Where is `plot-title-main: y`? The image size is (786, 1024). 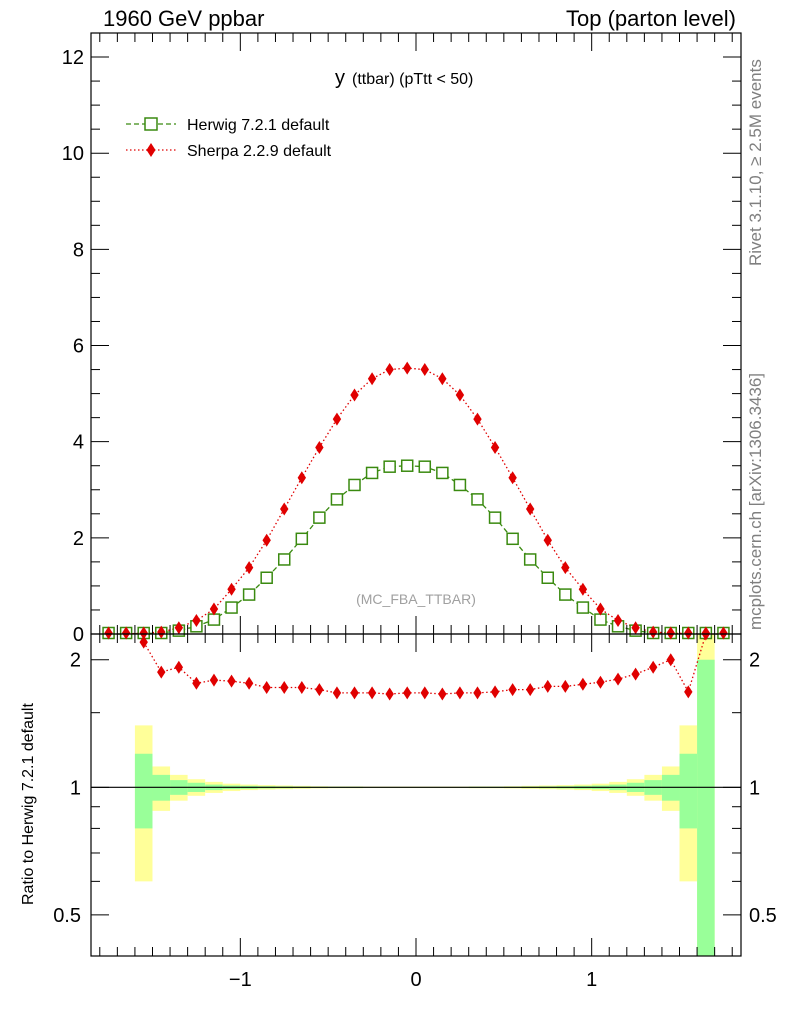 plot-title-main: y is located at coordinates (340, 78).